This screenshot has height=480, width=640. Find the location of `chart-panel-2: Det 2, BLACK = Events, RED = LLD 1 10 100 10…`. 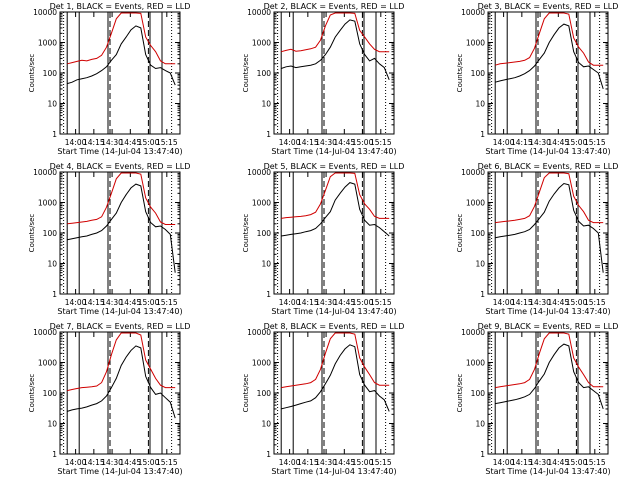

chart-panel-2: Det 2, BLACK = Events, RED = LLD 1 10 100 10… is located at coordinates (323, 79).